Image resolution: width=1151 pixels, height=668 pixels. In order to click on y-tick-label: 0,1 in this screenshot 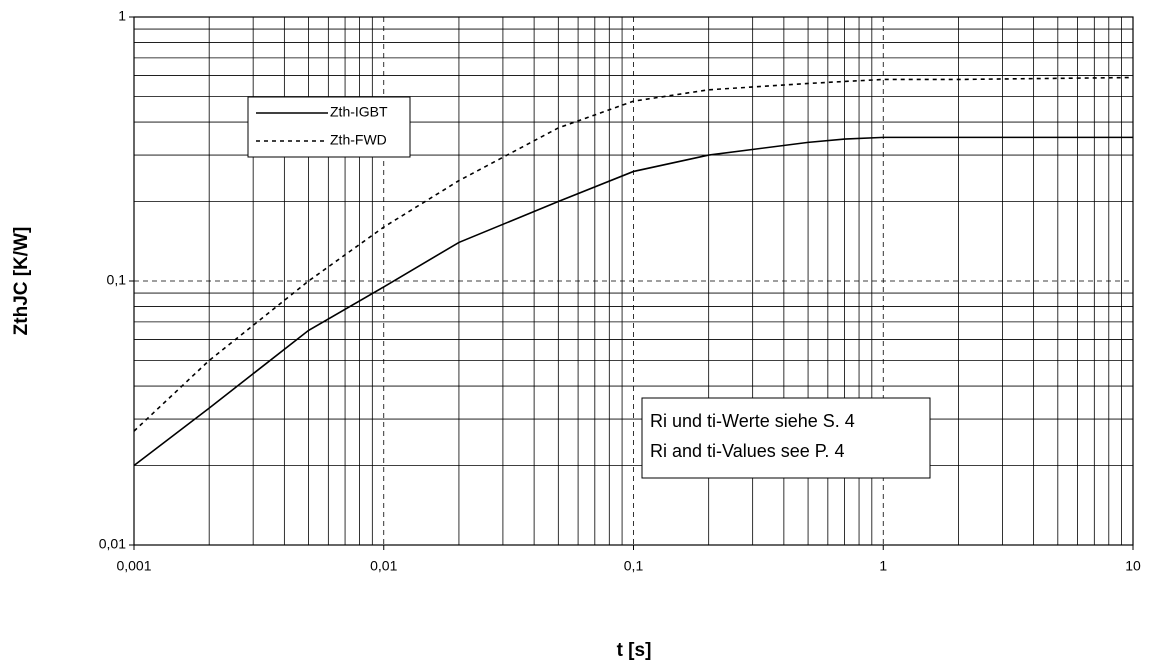, I will do `click(117, 280)`.